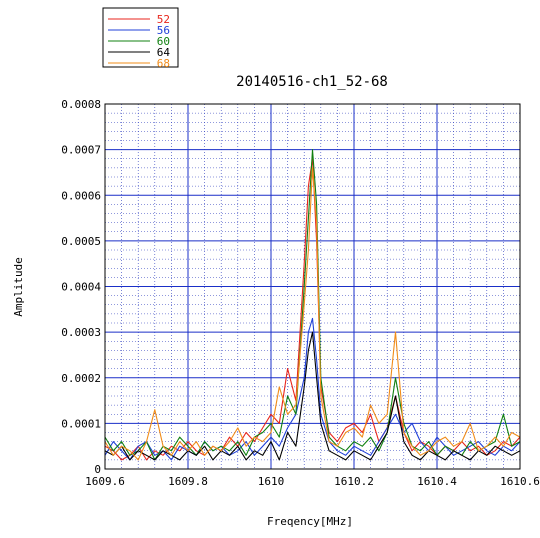  I want to click on x-tick-label: 1610.4, so click(437, 481).